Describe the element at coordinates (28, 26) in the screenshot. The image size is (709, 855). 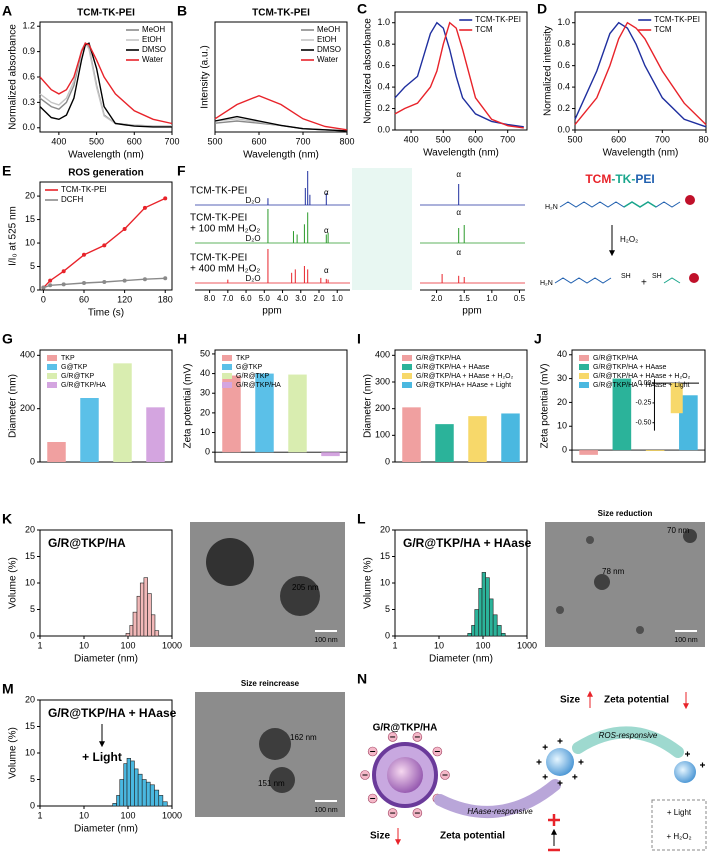
I see `y-tick-label: 1.2` at that location.